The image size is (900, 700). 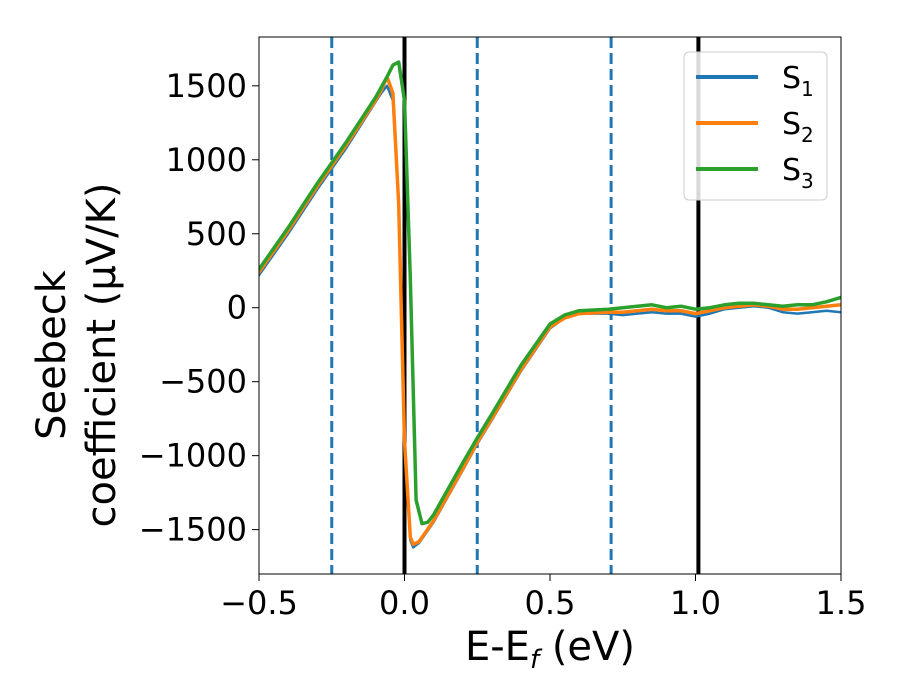 I want to click on x-tick-label-4: 1.5, so click(x=841, y=603).